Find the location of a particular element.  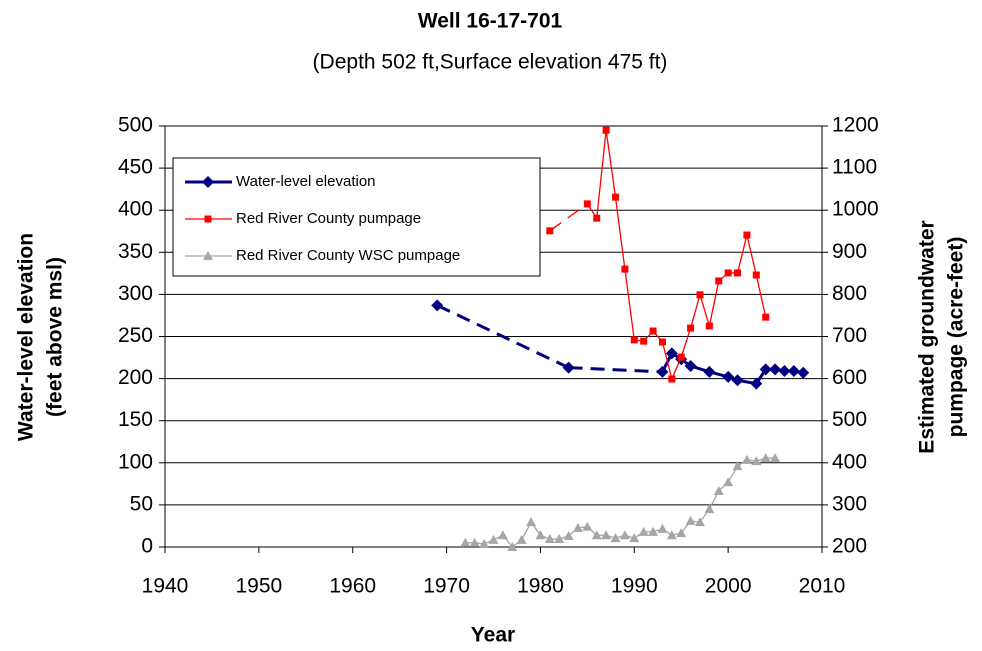

legend-box is located at coordinates (356, 217).